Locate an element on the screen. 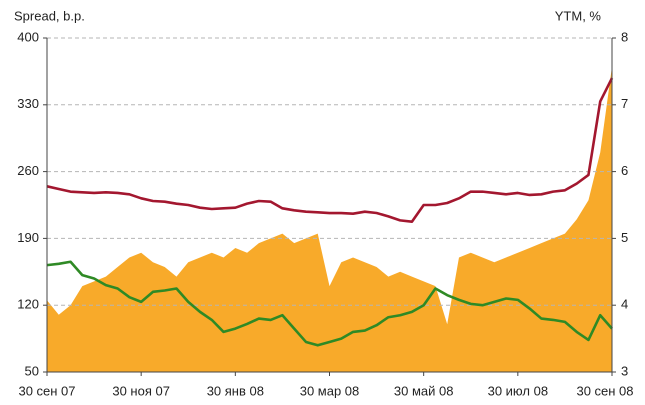 This screenshot has height=405, width=645. y-tick-label: 190 is located at coordinates (28, 237).